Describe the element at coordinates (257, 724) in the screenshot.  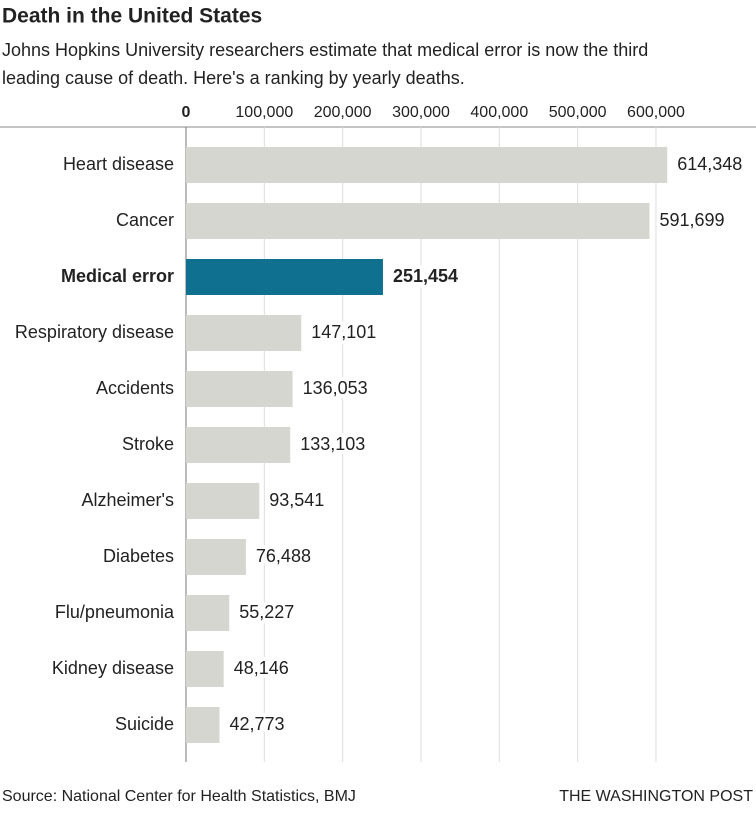
I see `value-label: 42,773` at that location.